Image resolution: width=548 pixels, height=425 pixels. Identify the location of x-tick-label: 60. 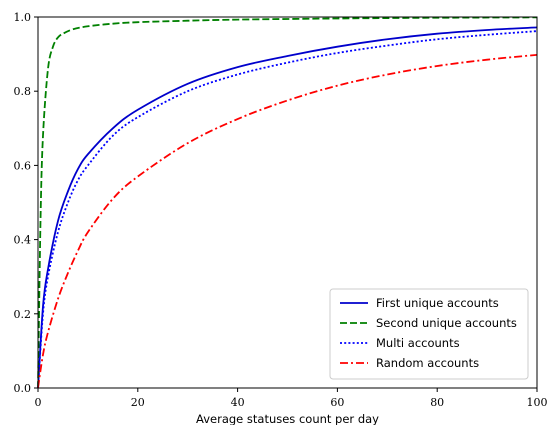
(337, 402).